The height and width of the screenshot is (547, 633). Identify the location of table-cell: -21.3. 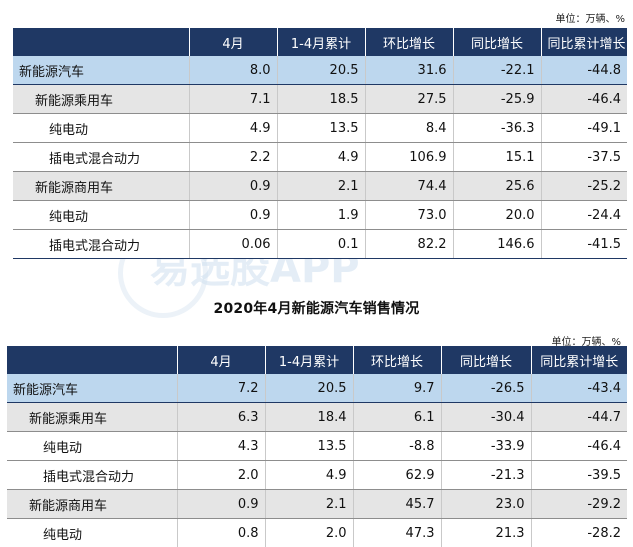
(486, 475).